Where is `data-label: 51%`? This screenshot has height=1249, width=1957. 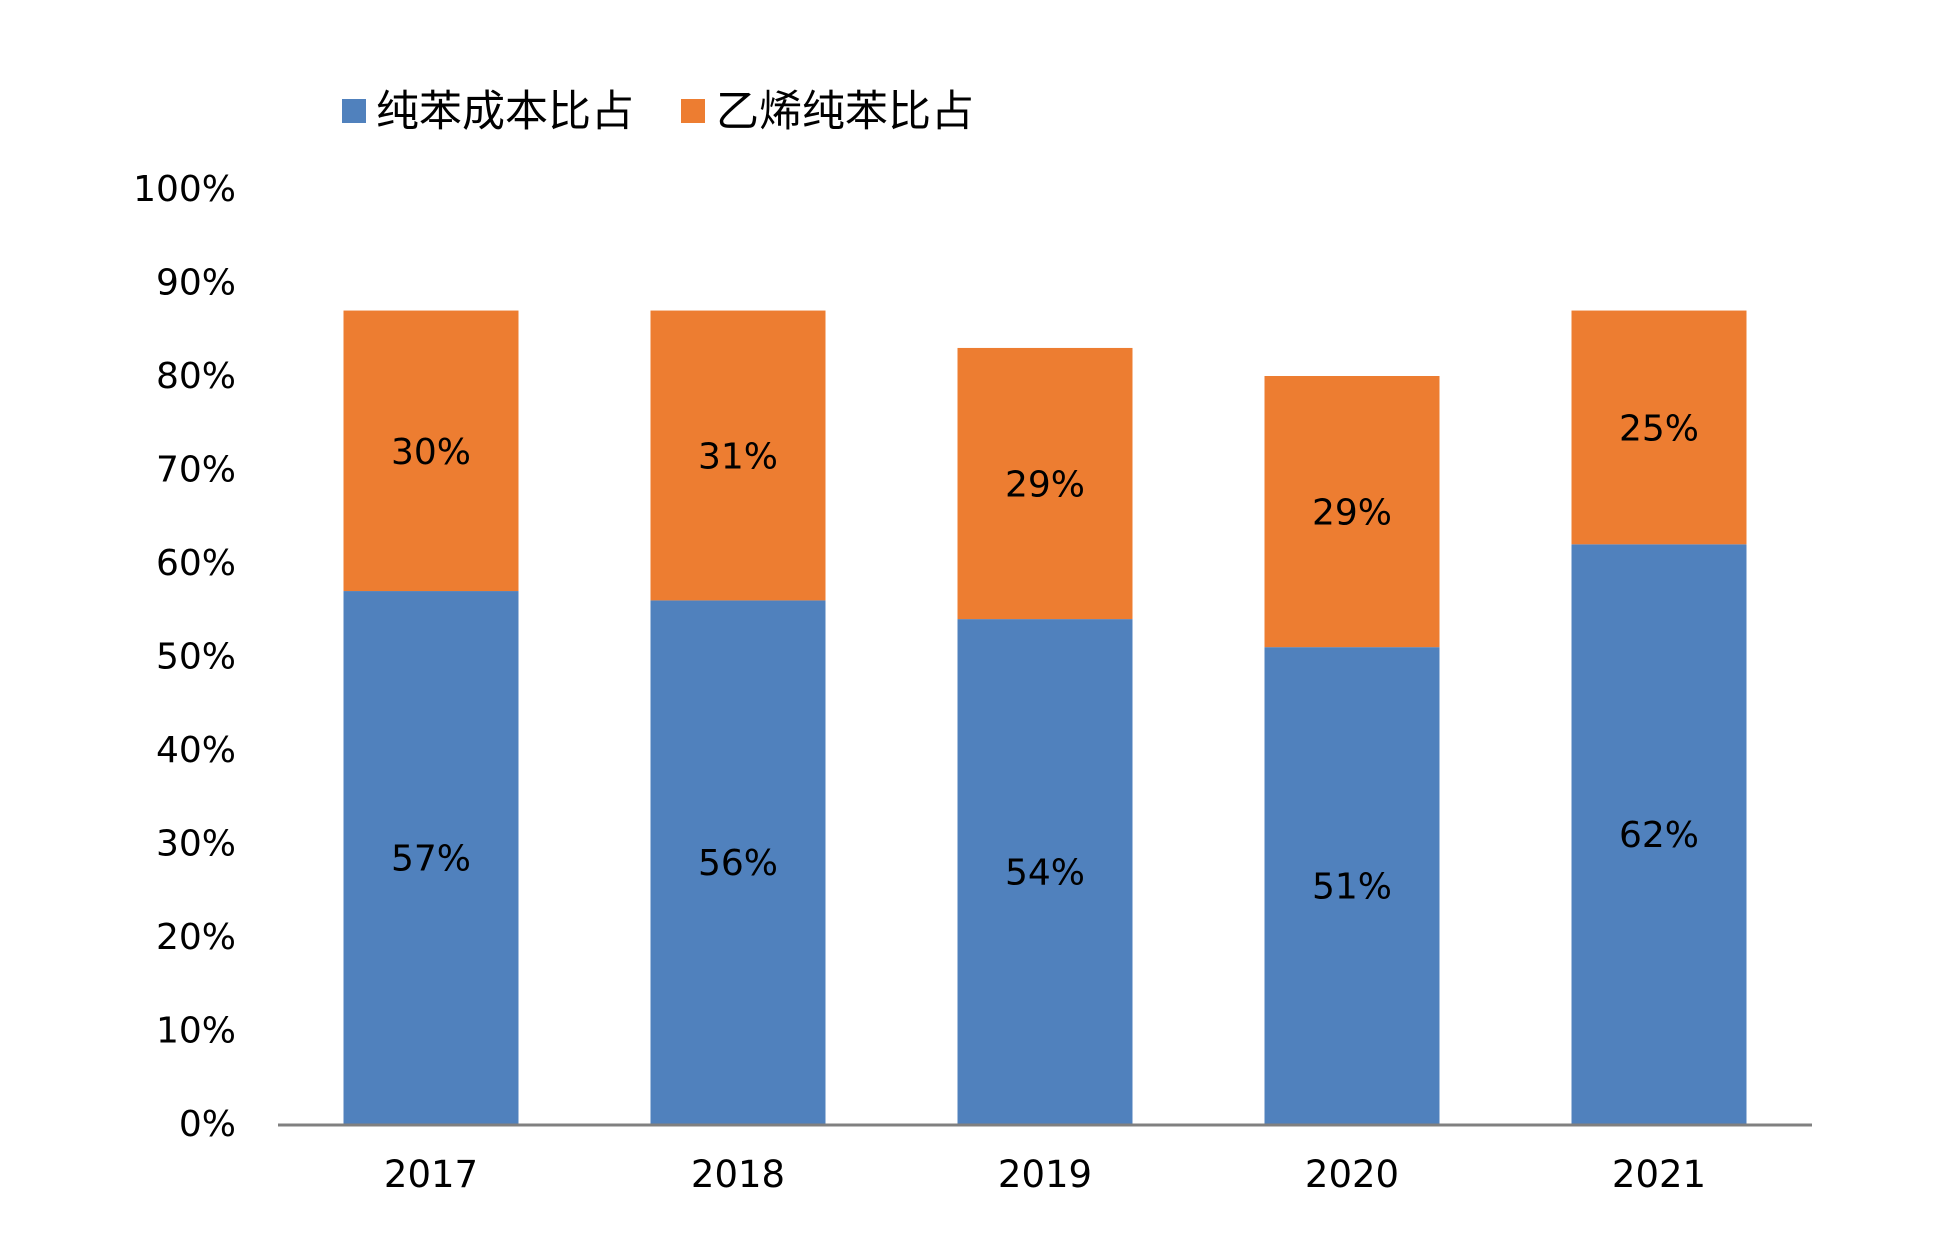 data-label: 51% is located at coordinates (1352, 887).